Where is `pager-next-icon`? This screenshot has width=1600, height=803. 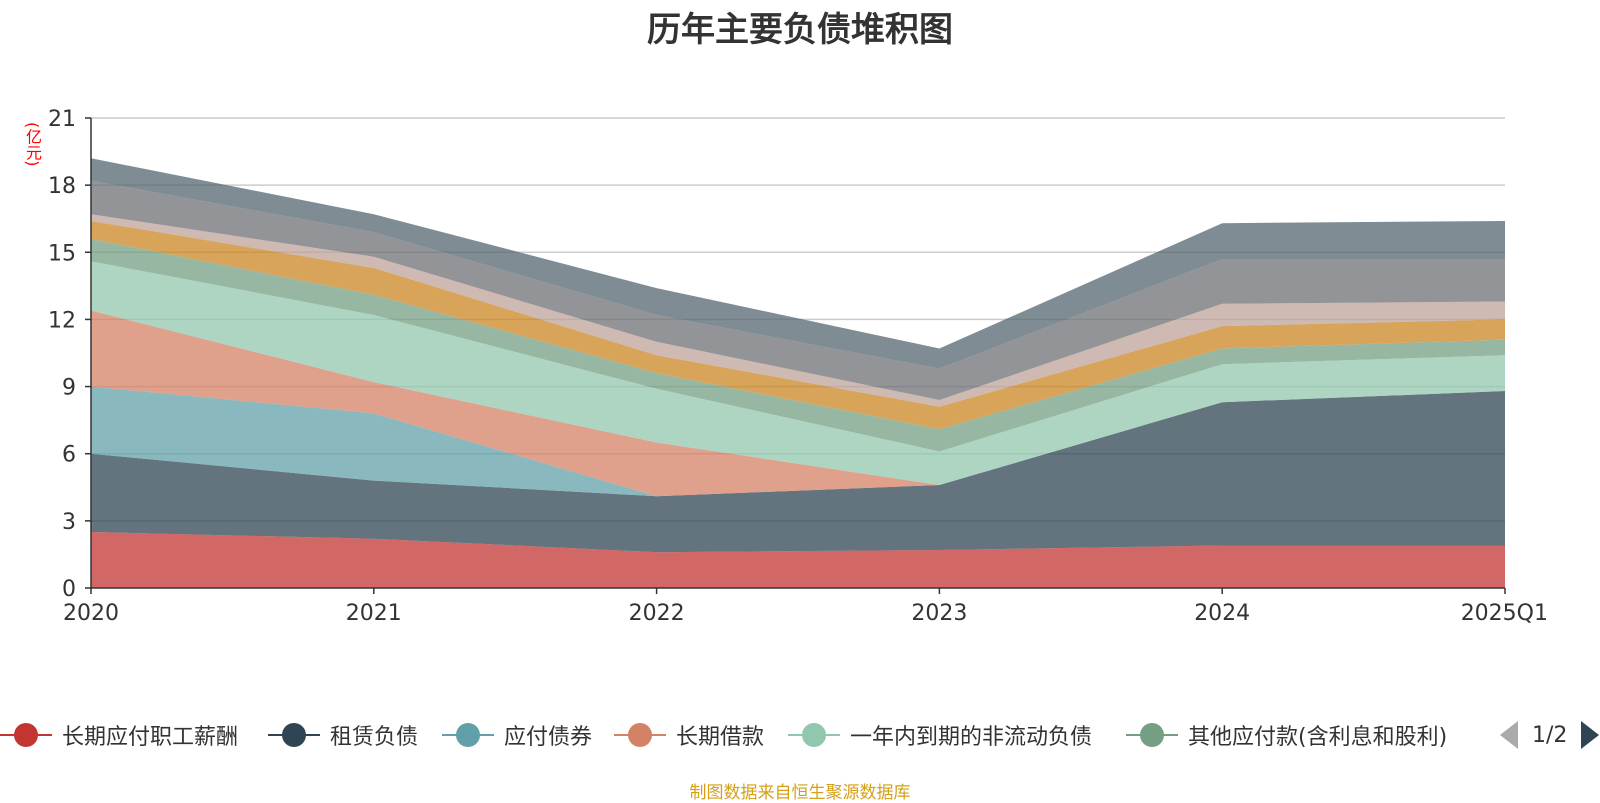
pager-next-icon is located at coordinates (1590, 735).